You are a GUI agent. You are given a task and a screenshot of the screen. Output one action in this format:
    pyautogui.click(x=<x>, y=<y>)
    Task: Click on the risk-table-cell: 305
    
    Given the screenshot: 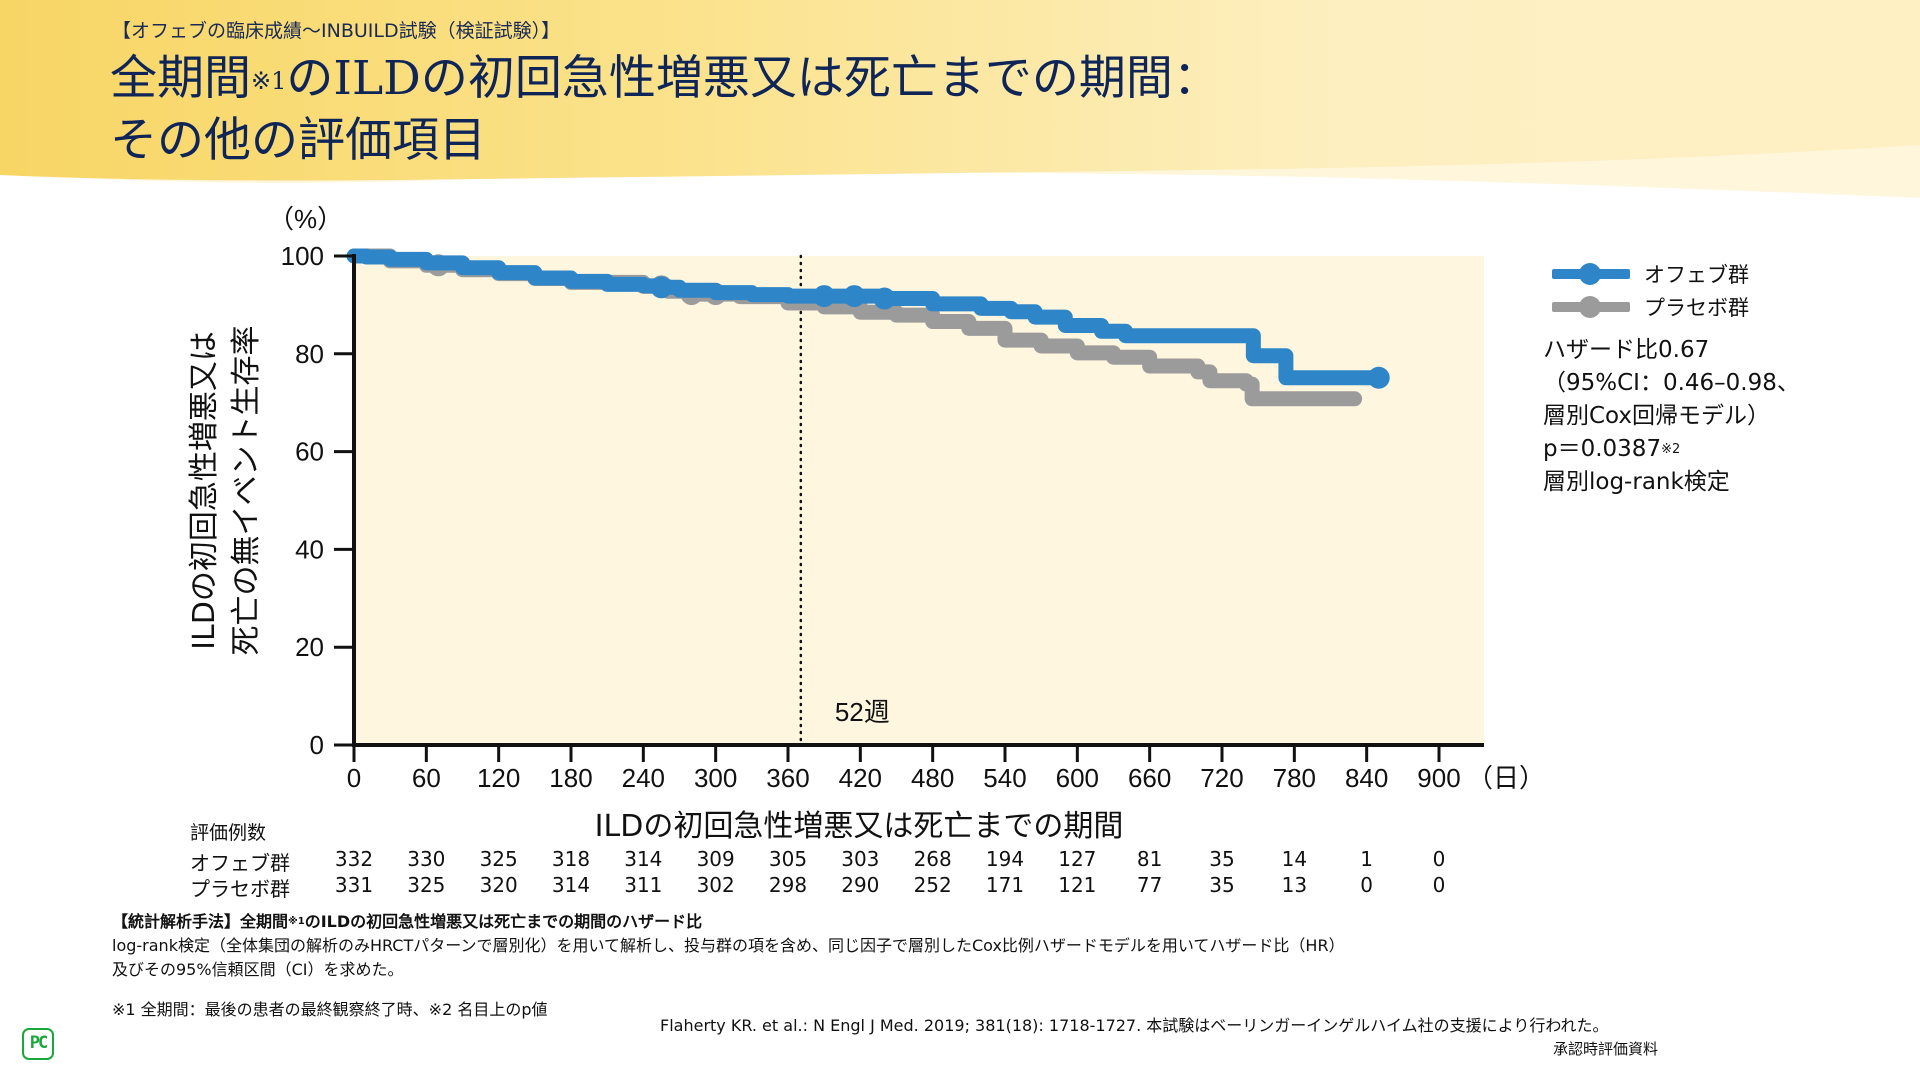 What is the action you would take?
    pyautogui.click(x=788, y=859)
    